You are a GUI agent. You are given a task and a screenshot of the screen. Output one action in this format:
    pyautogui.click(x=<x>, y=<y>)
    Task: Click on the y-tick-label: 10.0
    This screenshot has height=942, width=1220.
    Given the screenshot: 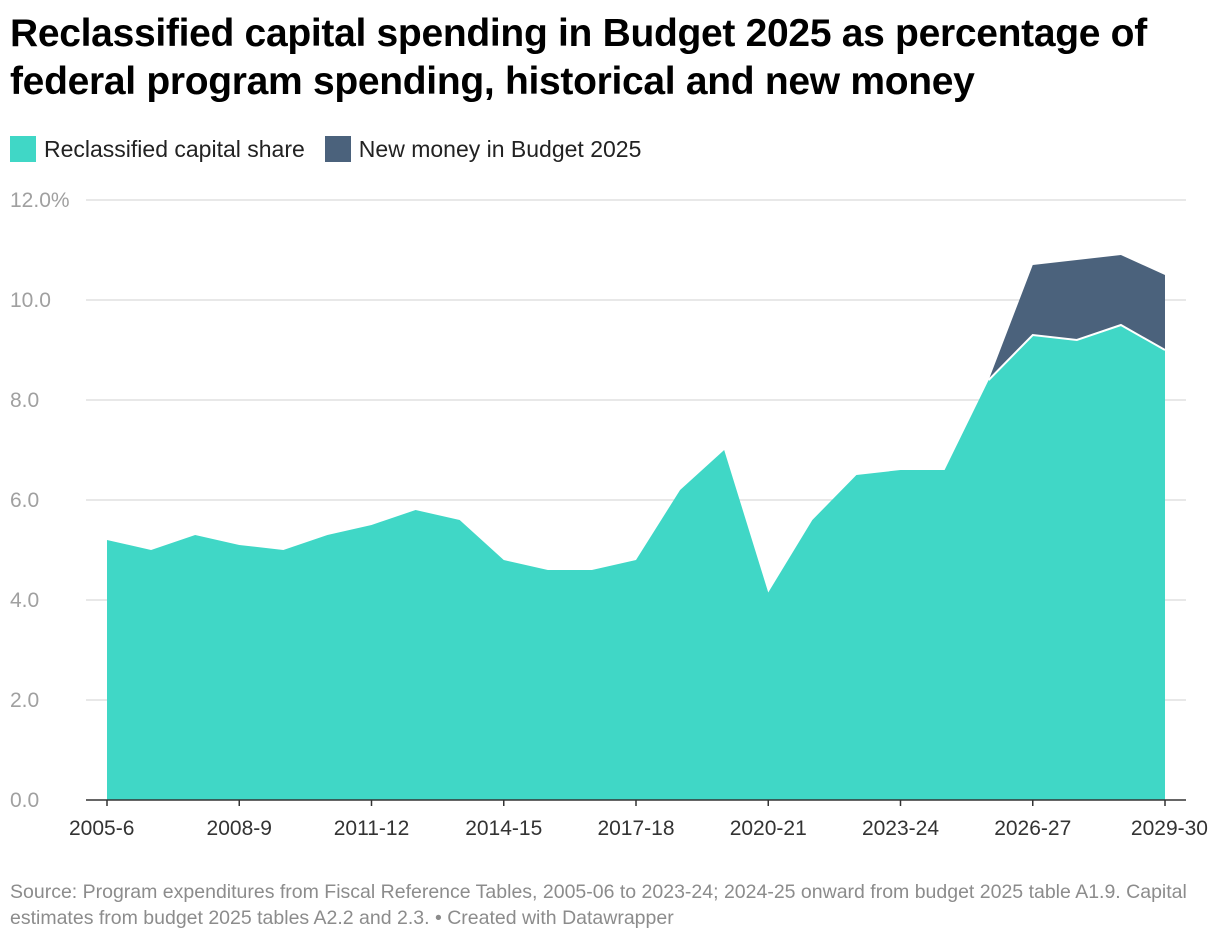 What is the action you would take?
    pyautogui.click(x=30, y=300)
    